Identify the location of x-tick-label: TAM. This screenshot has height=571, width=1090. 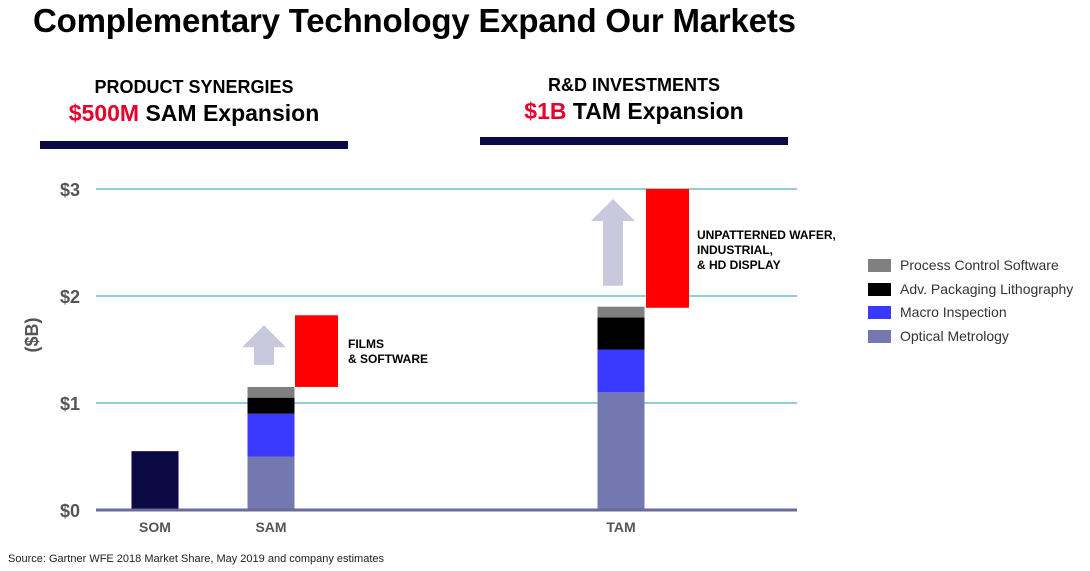
(620, 527).